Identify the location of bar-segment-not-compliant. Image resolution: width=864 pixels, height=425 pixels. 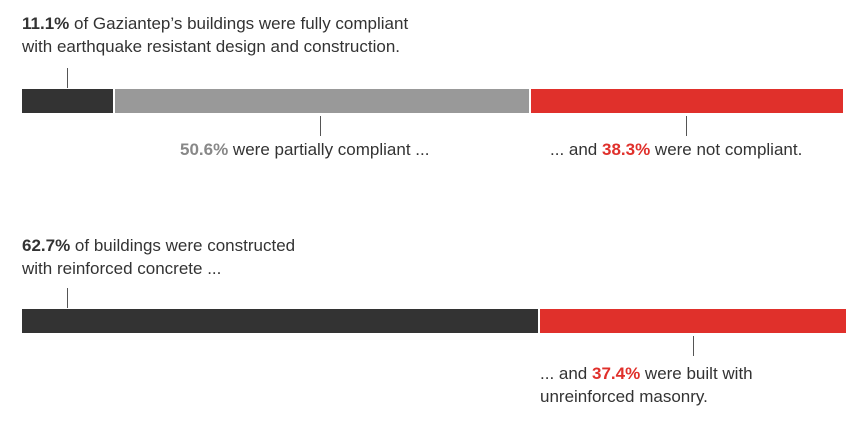
(686, 101).